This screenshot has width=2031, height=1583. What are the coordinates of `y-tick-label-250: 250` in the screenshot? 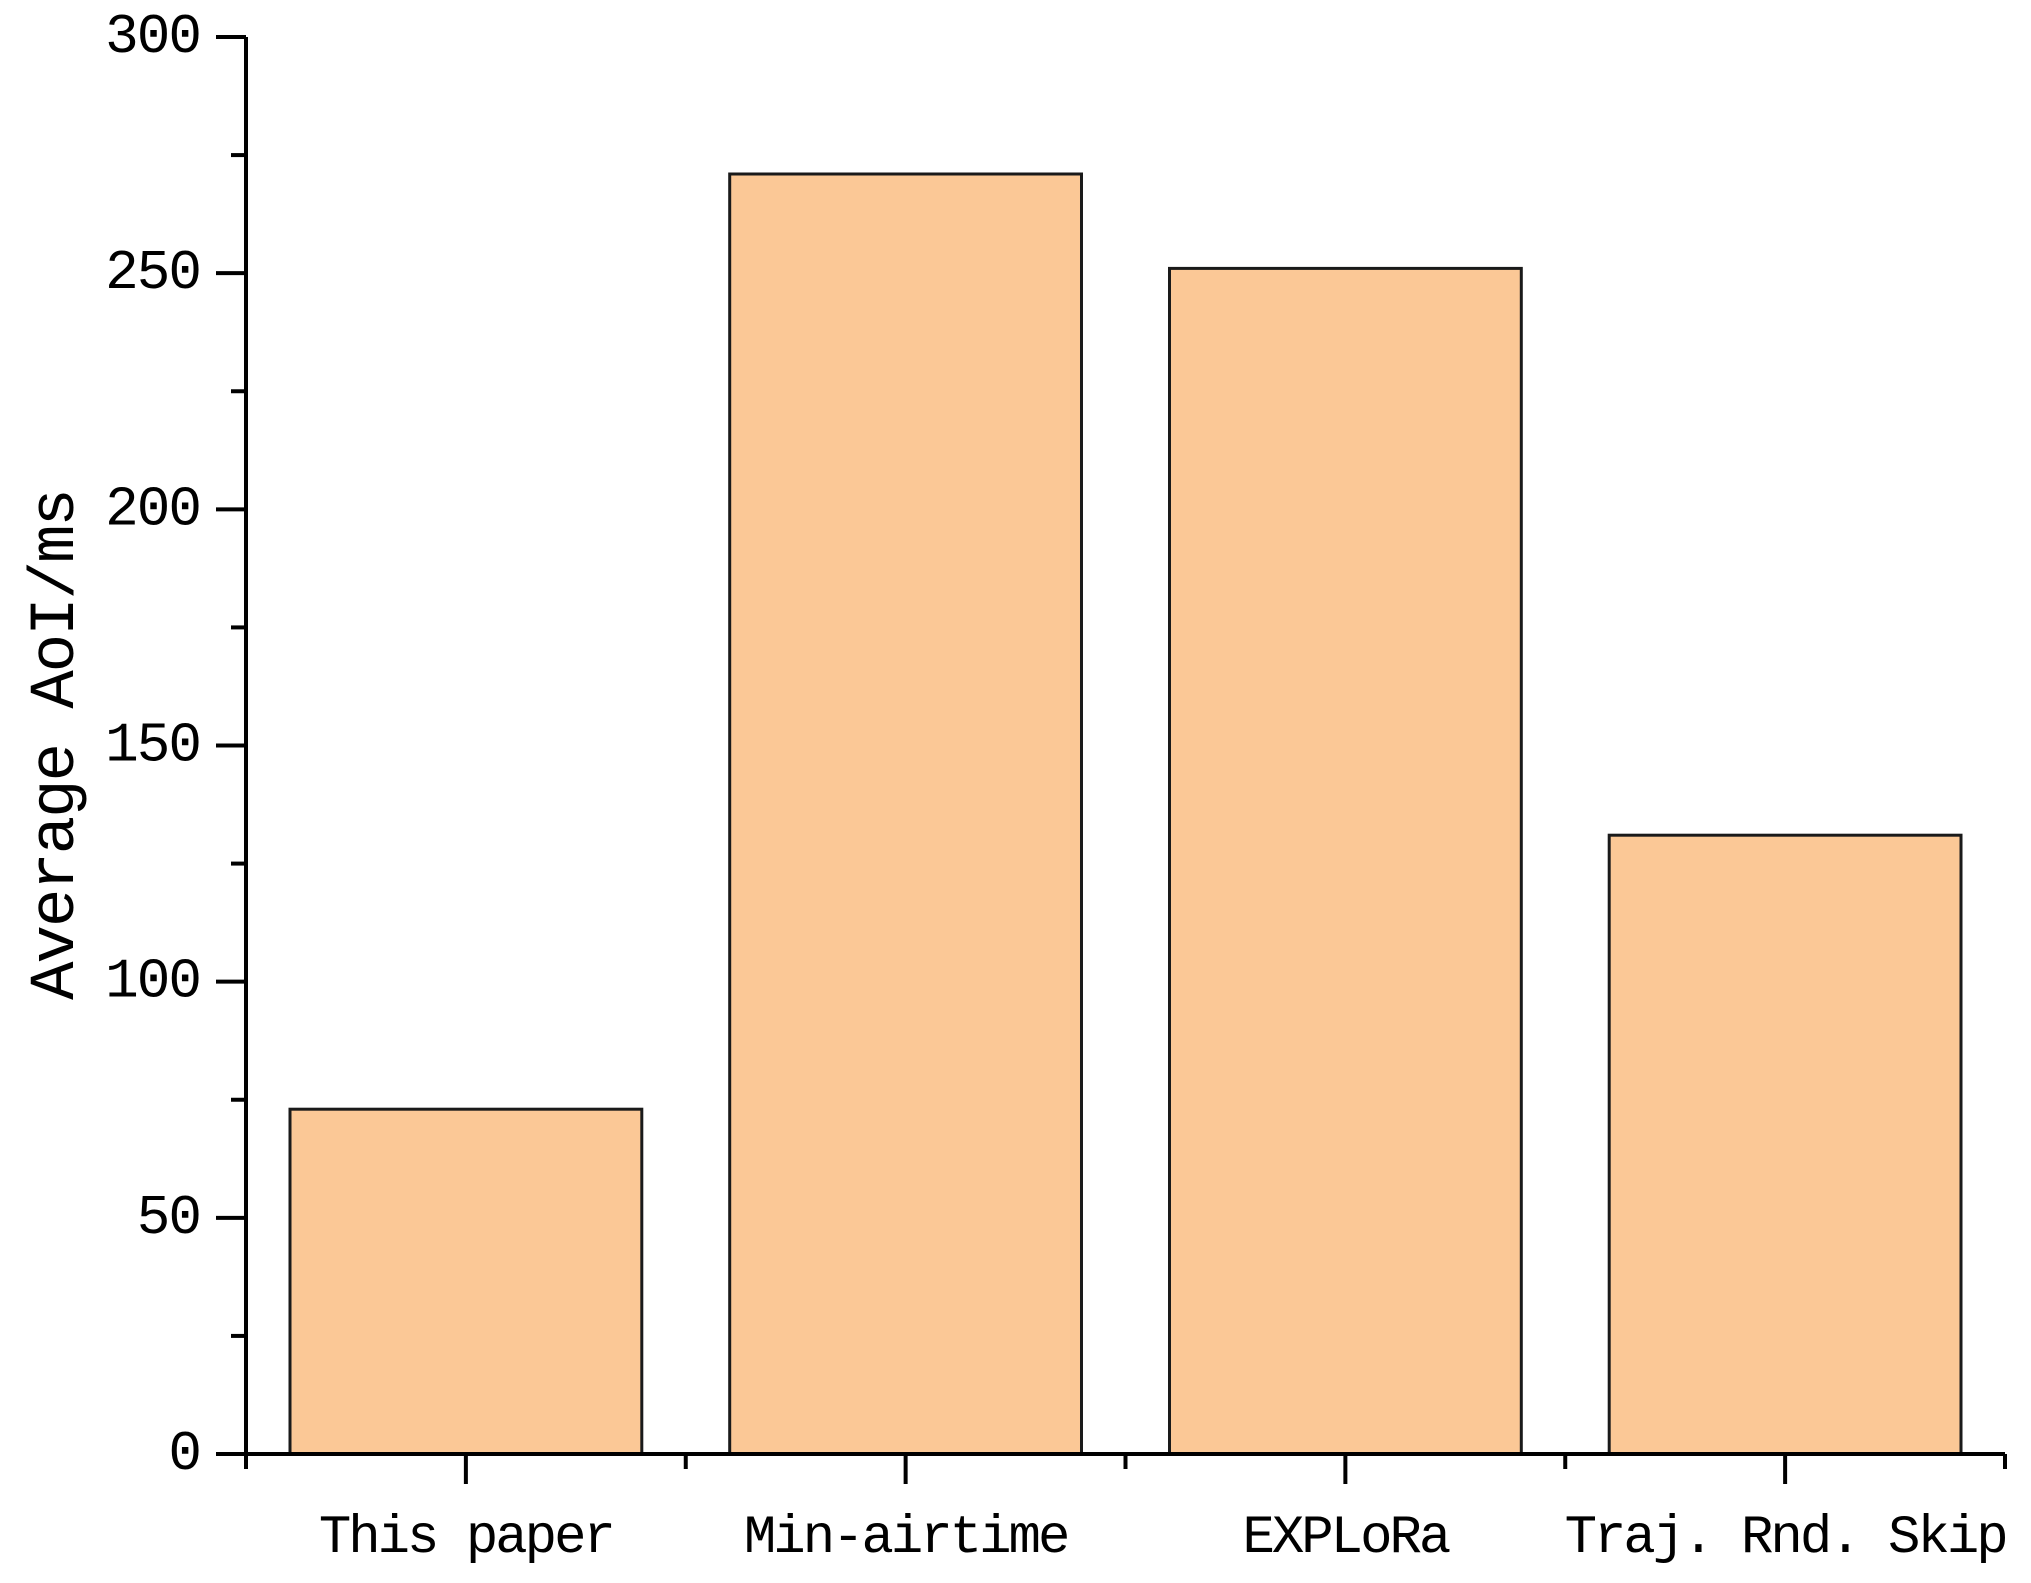 It's located at (152, 273).